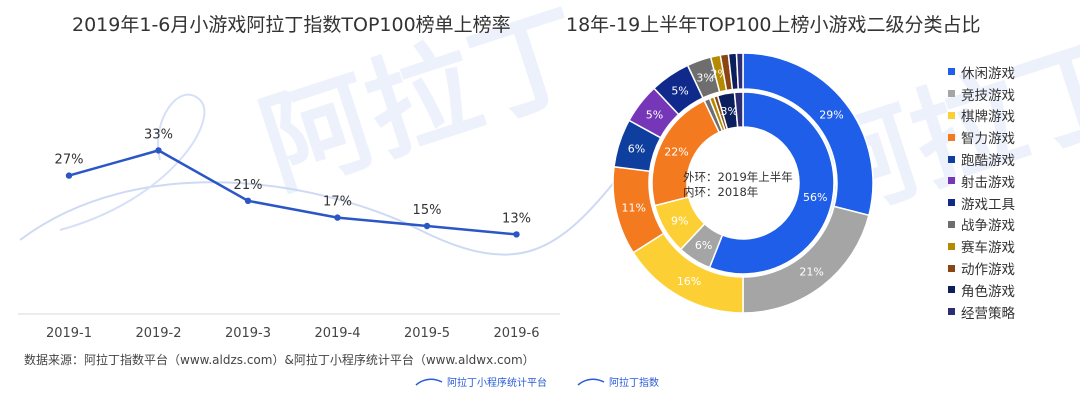  I want to click on legend-label: 动作游戏, so click(988, 270).